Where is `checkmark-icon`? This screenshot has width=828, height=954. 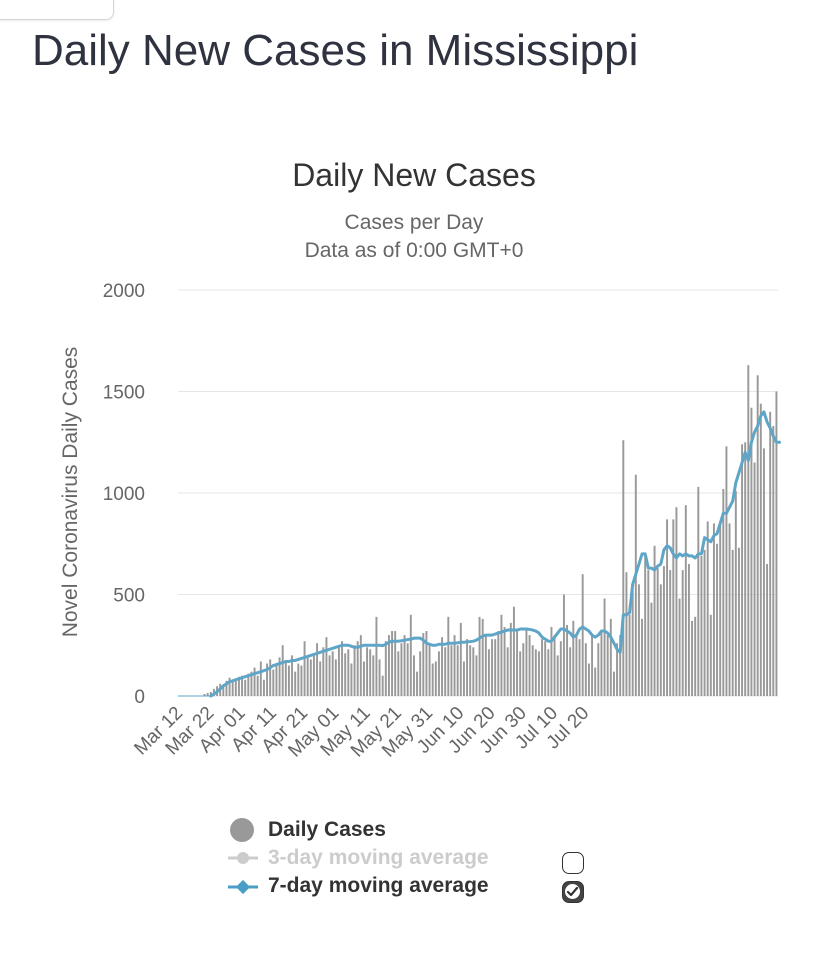
checkmark-icon is located at coordinates (572, 891).